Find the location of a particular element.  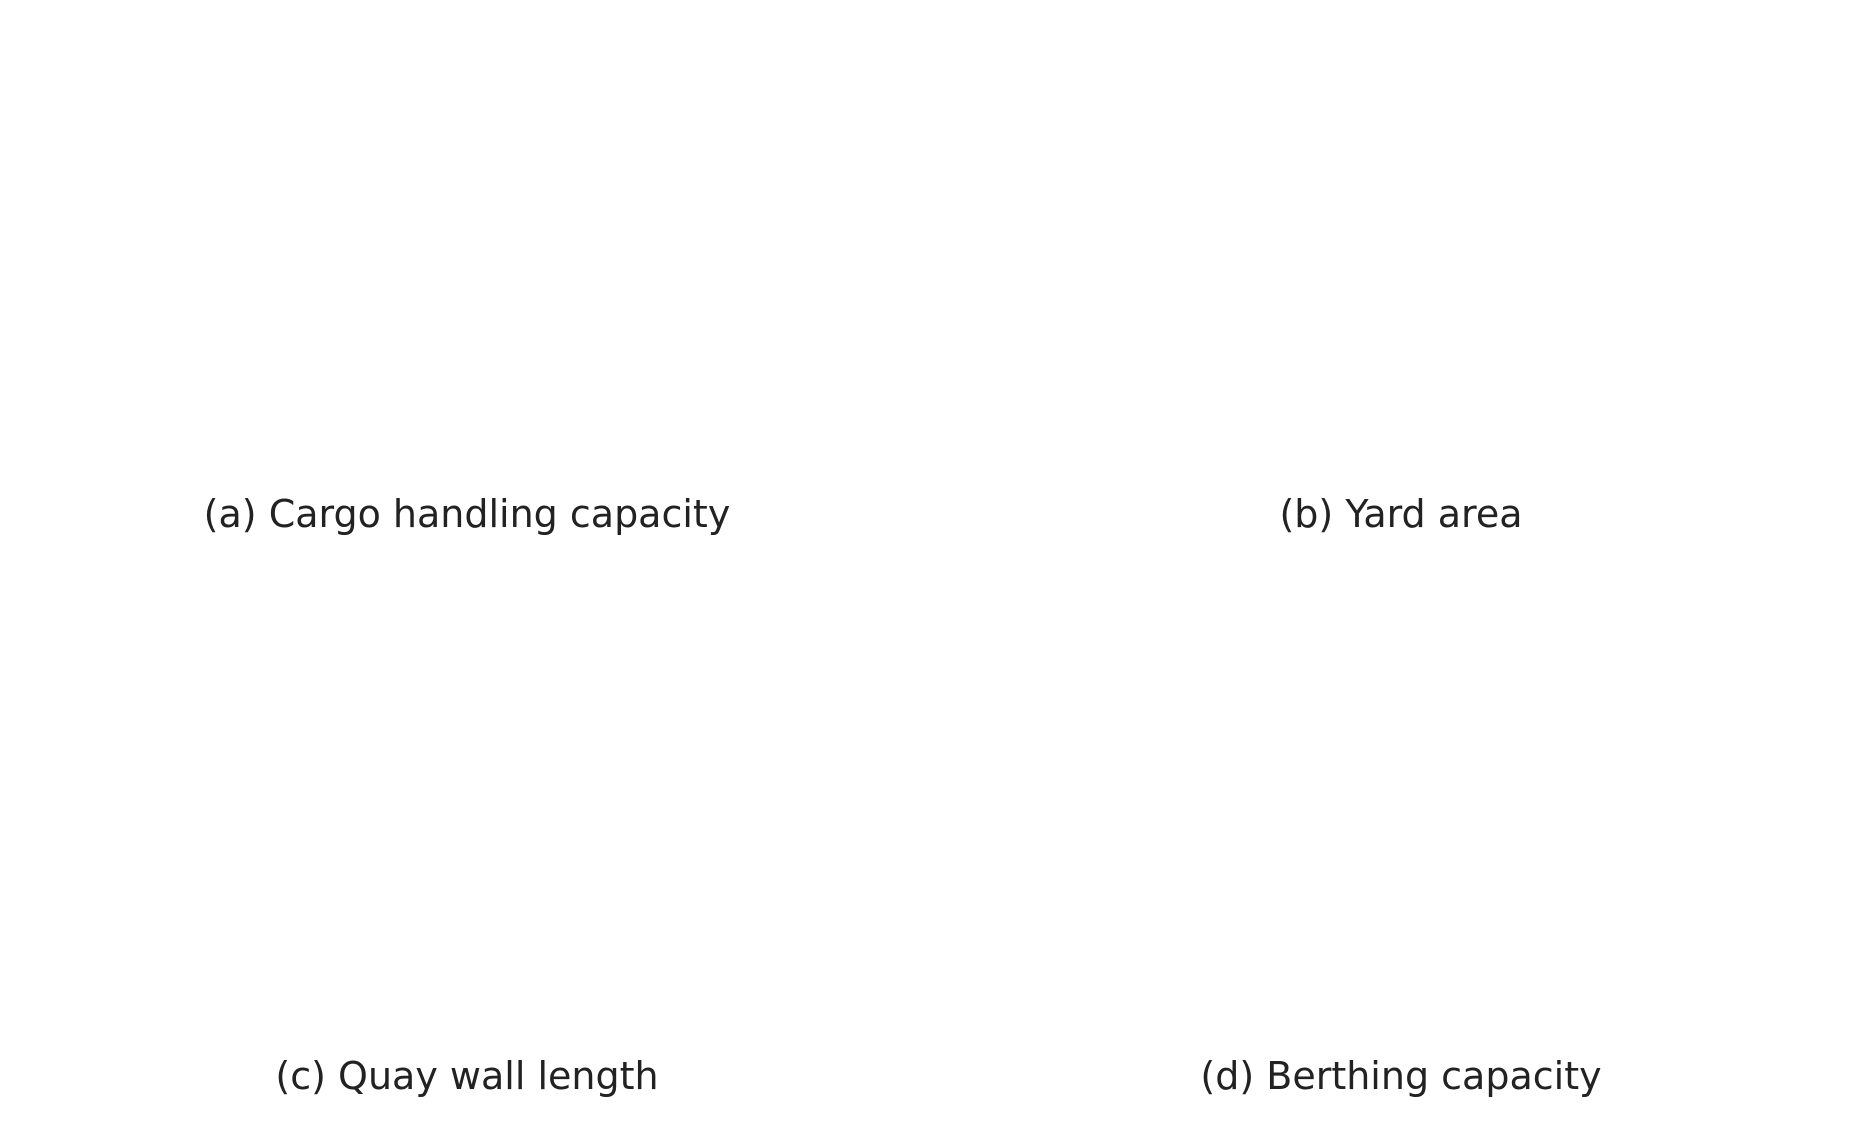

caption-c: (c) Quay wall length is located at coordinates (467, 1076).